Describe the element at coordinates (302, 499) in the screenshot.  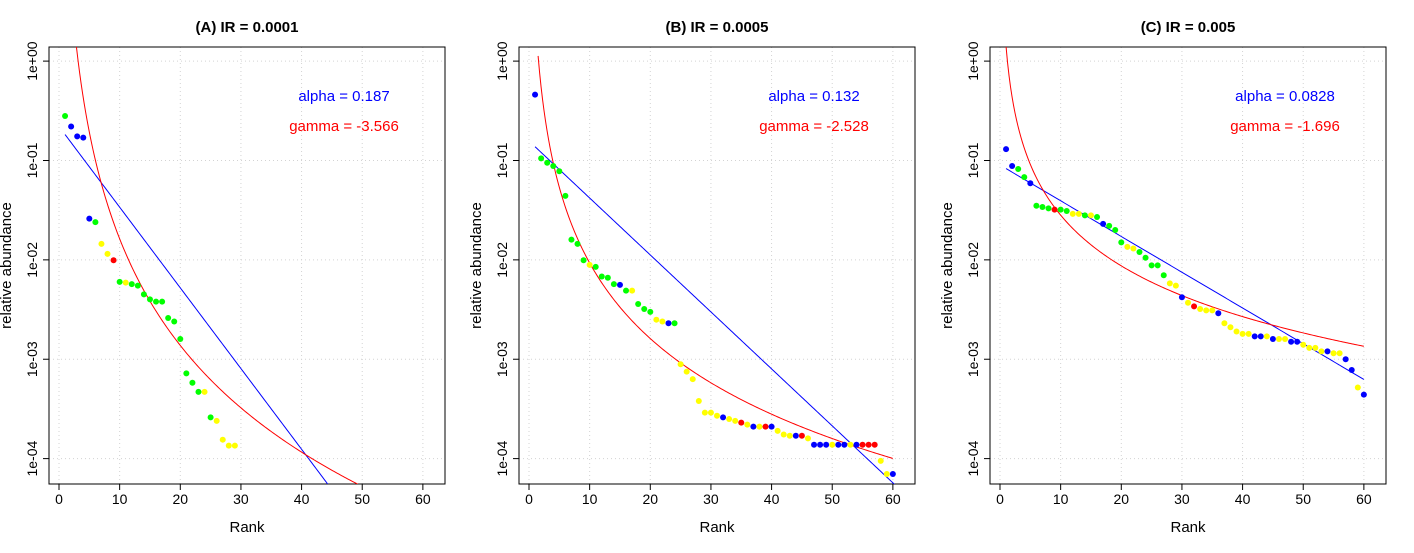
I see `x-tick-label: 40` at that location.